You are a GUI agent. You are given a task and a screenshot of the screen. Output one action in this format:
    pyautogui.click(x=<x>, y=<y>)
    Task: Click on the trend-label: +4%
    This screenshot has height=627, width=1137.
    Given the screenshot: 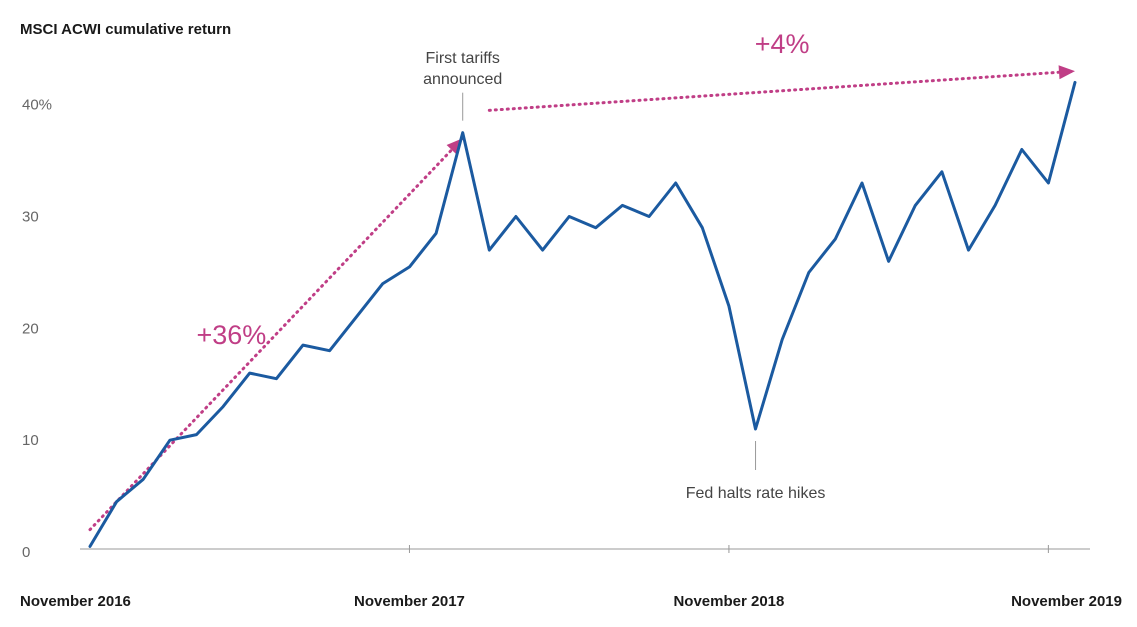 What is the action you would take?
    pyautogui.click(x=782, y=44)
    